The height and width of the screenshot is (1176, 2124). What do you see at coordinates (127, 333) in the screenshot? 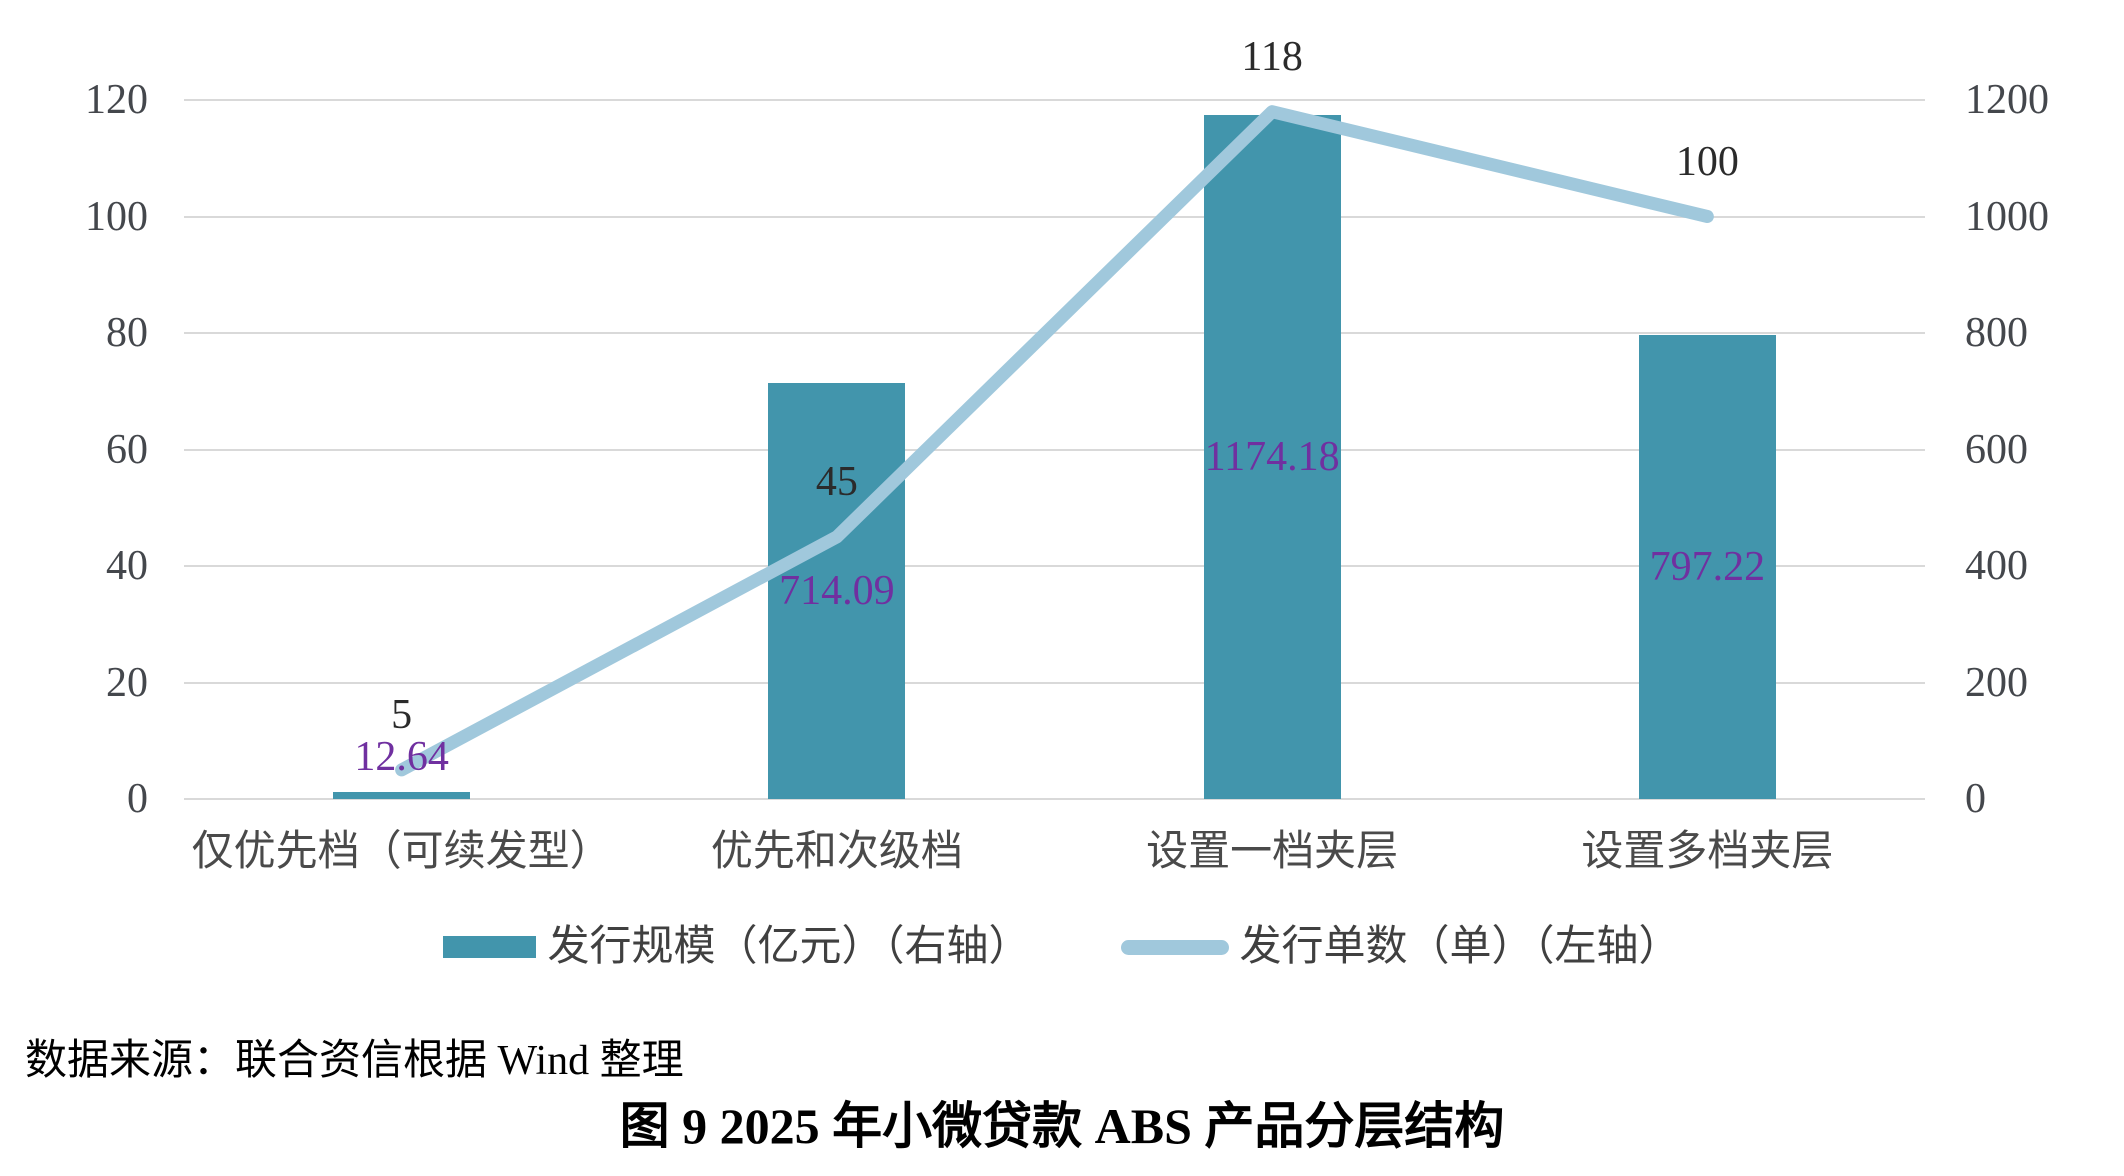
I see `y-axis-left-tick-label: 80` at bounding box center [127, 333].